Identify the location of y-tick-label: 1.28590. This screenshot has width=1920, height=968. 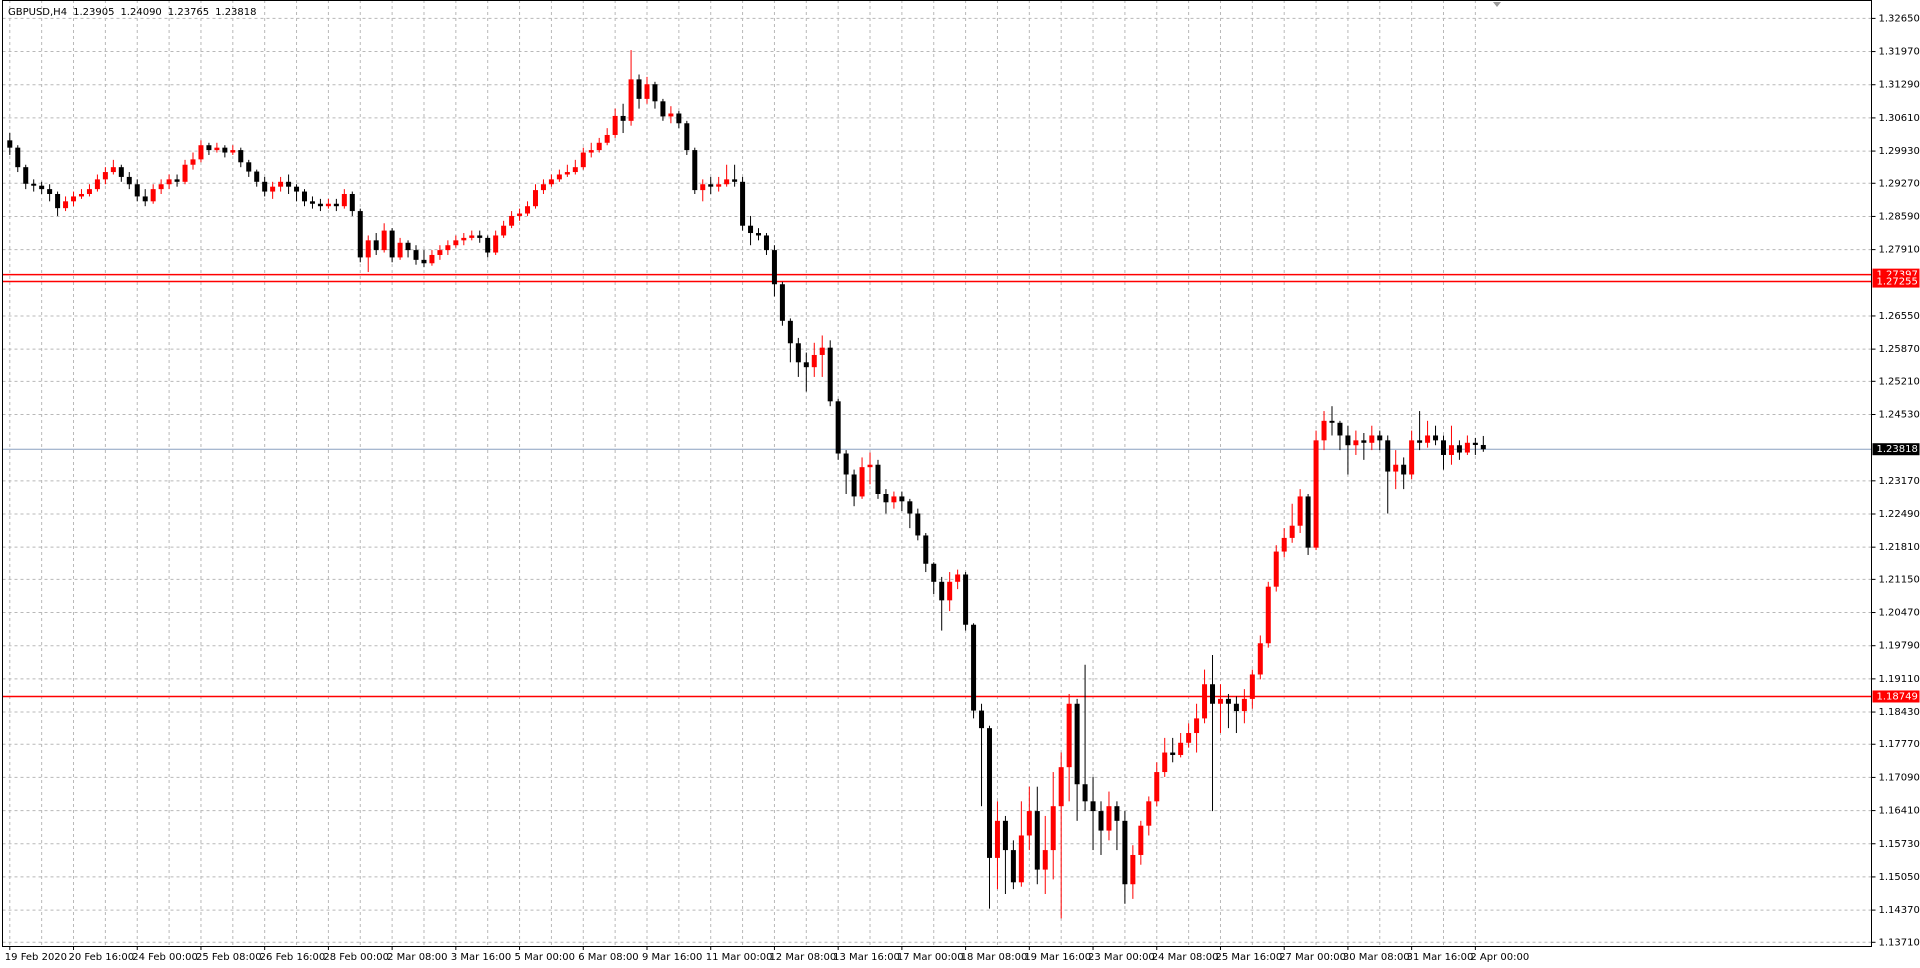
(1899, 216).